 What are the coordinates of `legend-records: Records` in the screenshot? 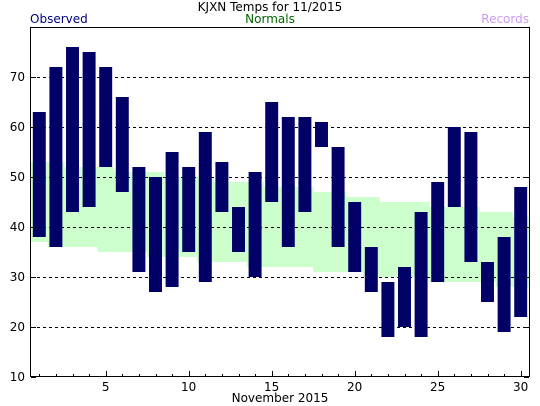 It's located at (505, 19).